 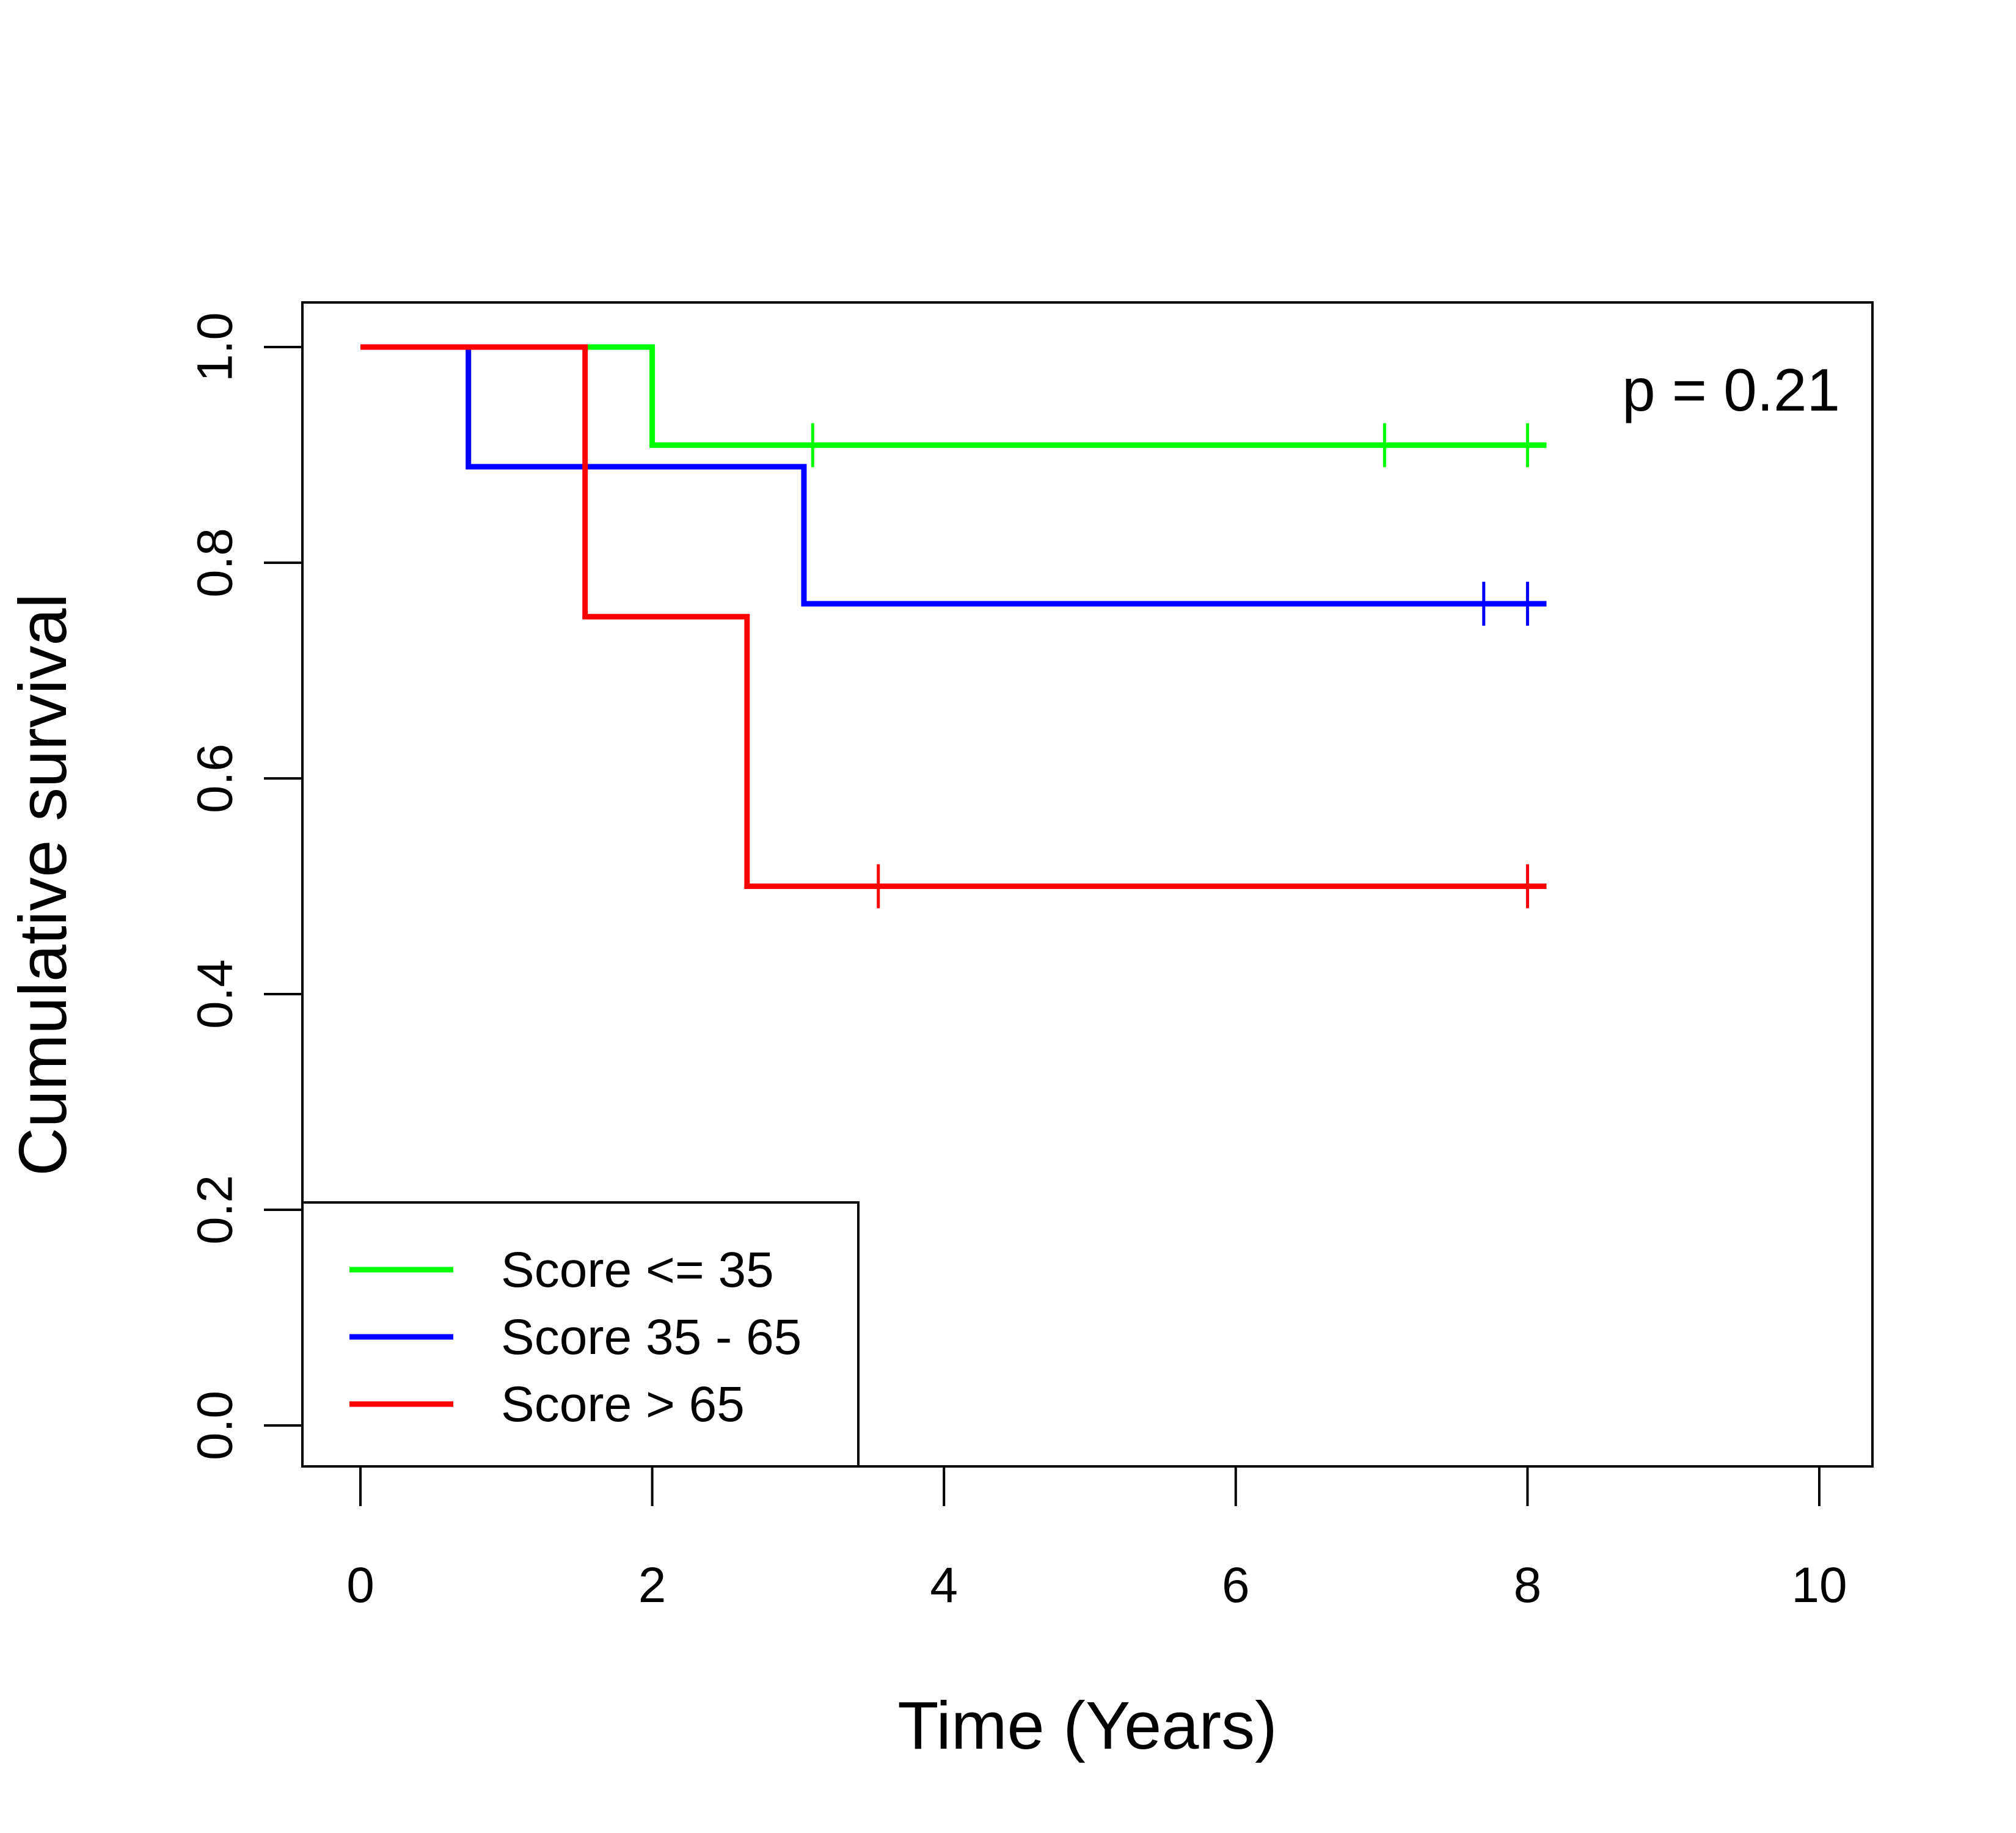 I want to click on x-tick-label: 2, so click(x=652, y=1585).